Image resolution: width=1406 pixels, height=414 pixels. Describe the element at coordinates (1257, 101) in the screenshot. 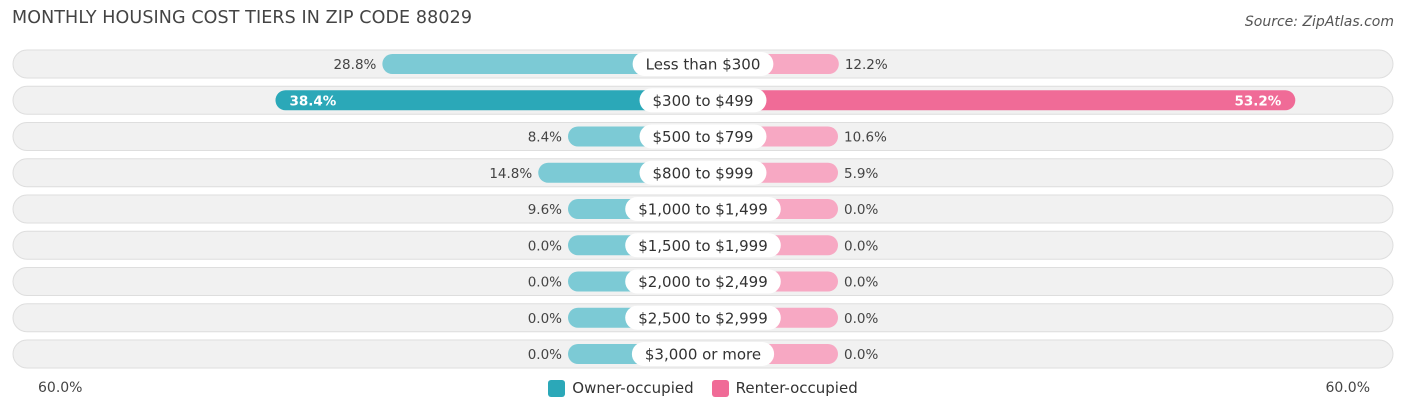

I see `renter-value-label: 53.2%` at that location.